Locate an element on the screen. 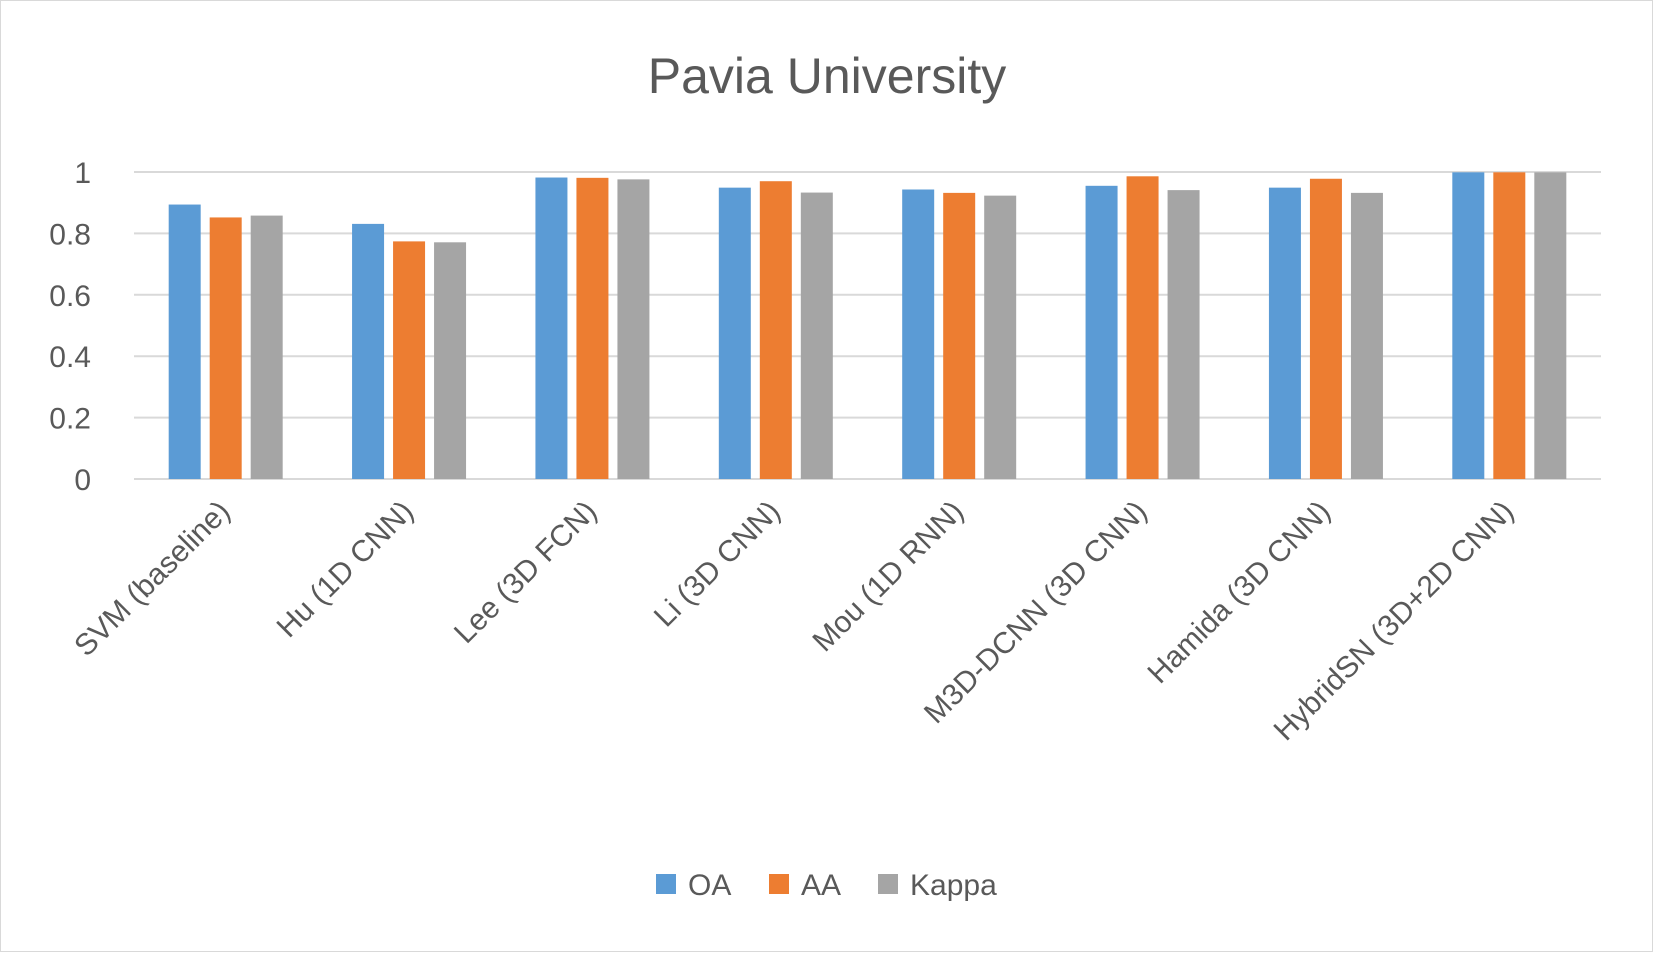 The height and width of the screenshot is (953, 1653). x-category-label: SVM (baseline) is located at coordinates (152, 579).